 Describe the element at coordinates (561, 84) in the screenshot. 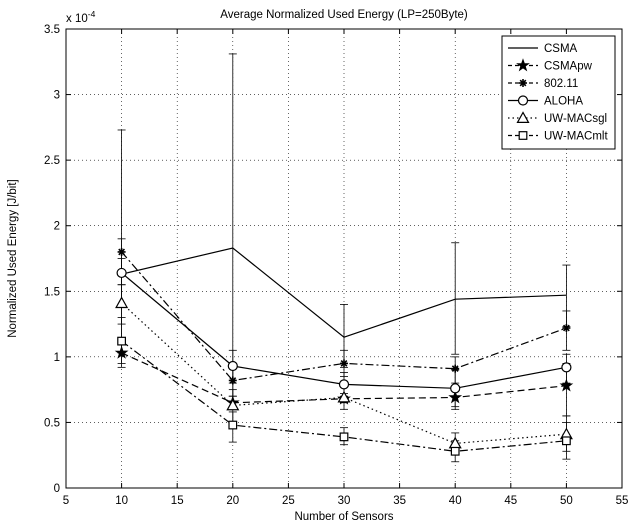

I see `legend-label-802-11: 802.11` at that location.